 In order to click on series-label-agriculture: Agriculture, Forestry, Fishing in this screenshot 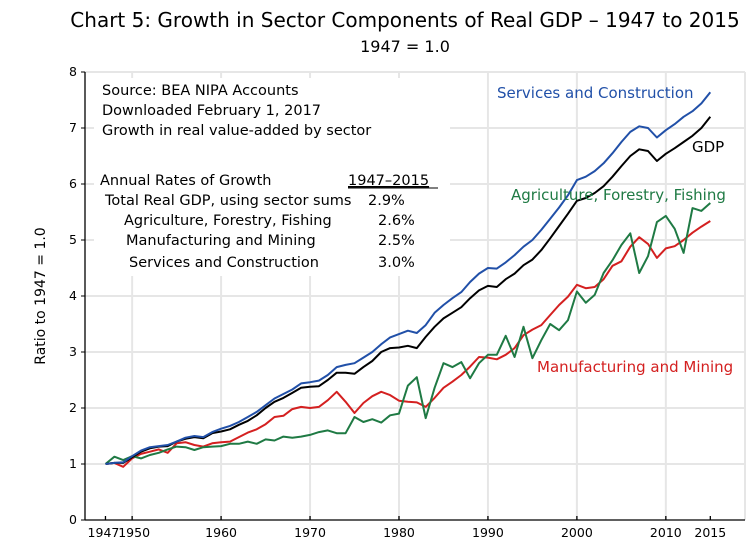, I will do `click(618, 195)`.